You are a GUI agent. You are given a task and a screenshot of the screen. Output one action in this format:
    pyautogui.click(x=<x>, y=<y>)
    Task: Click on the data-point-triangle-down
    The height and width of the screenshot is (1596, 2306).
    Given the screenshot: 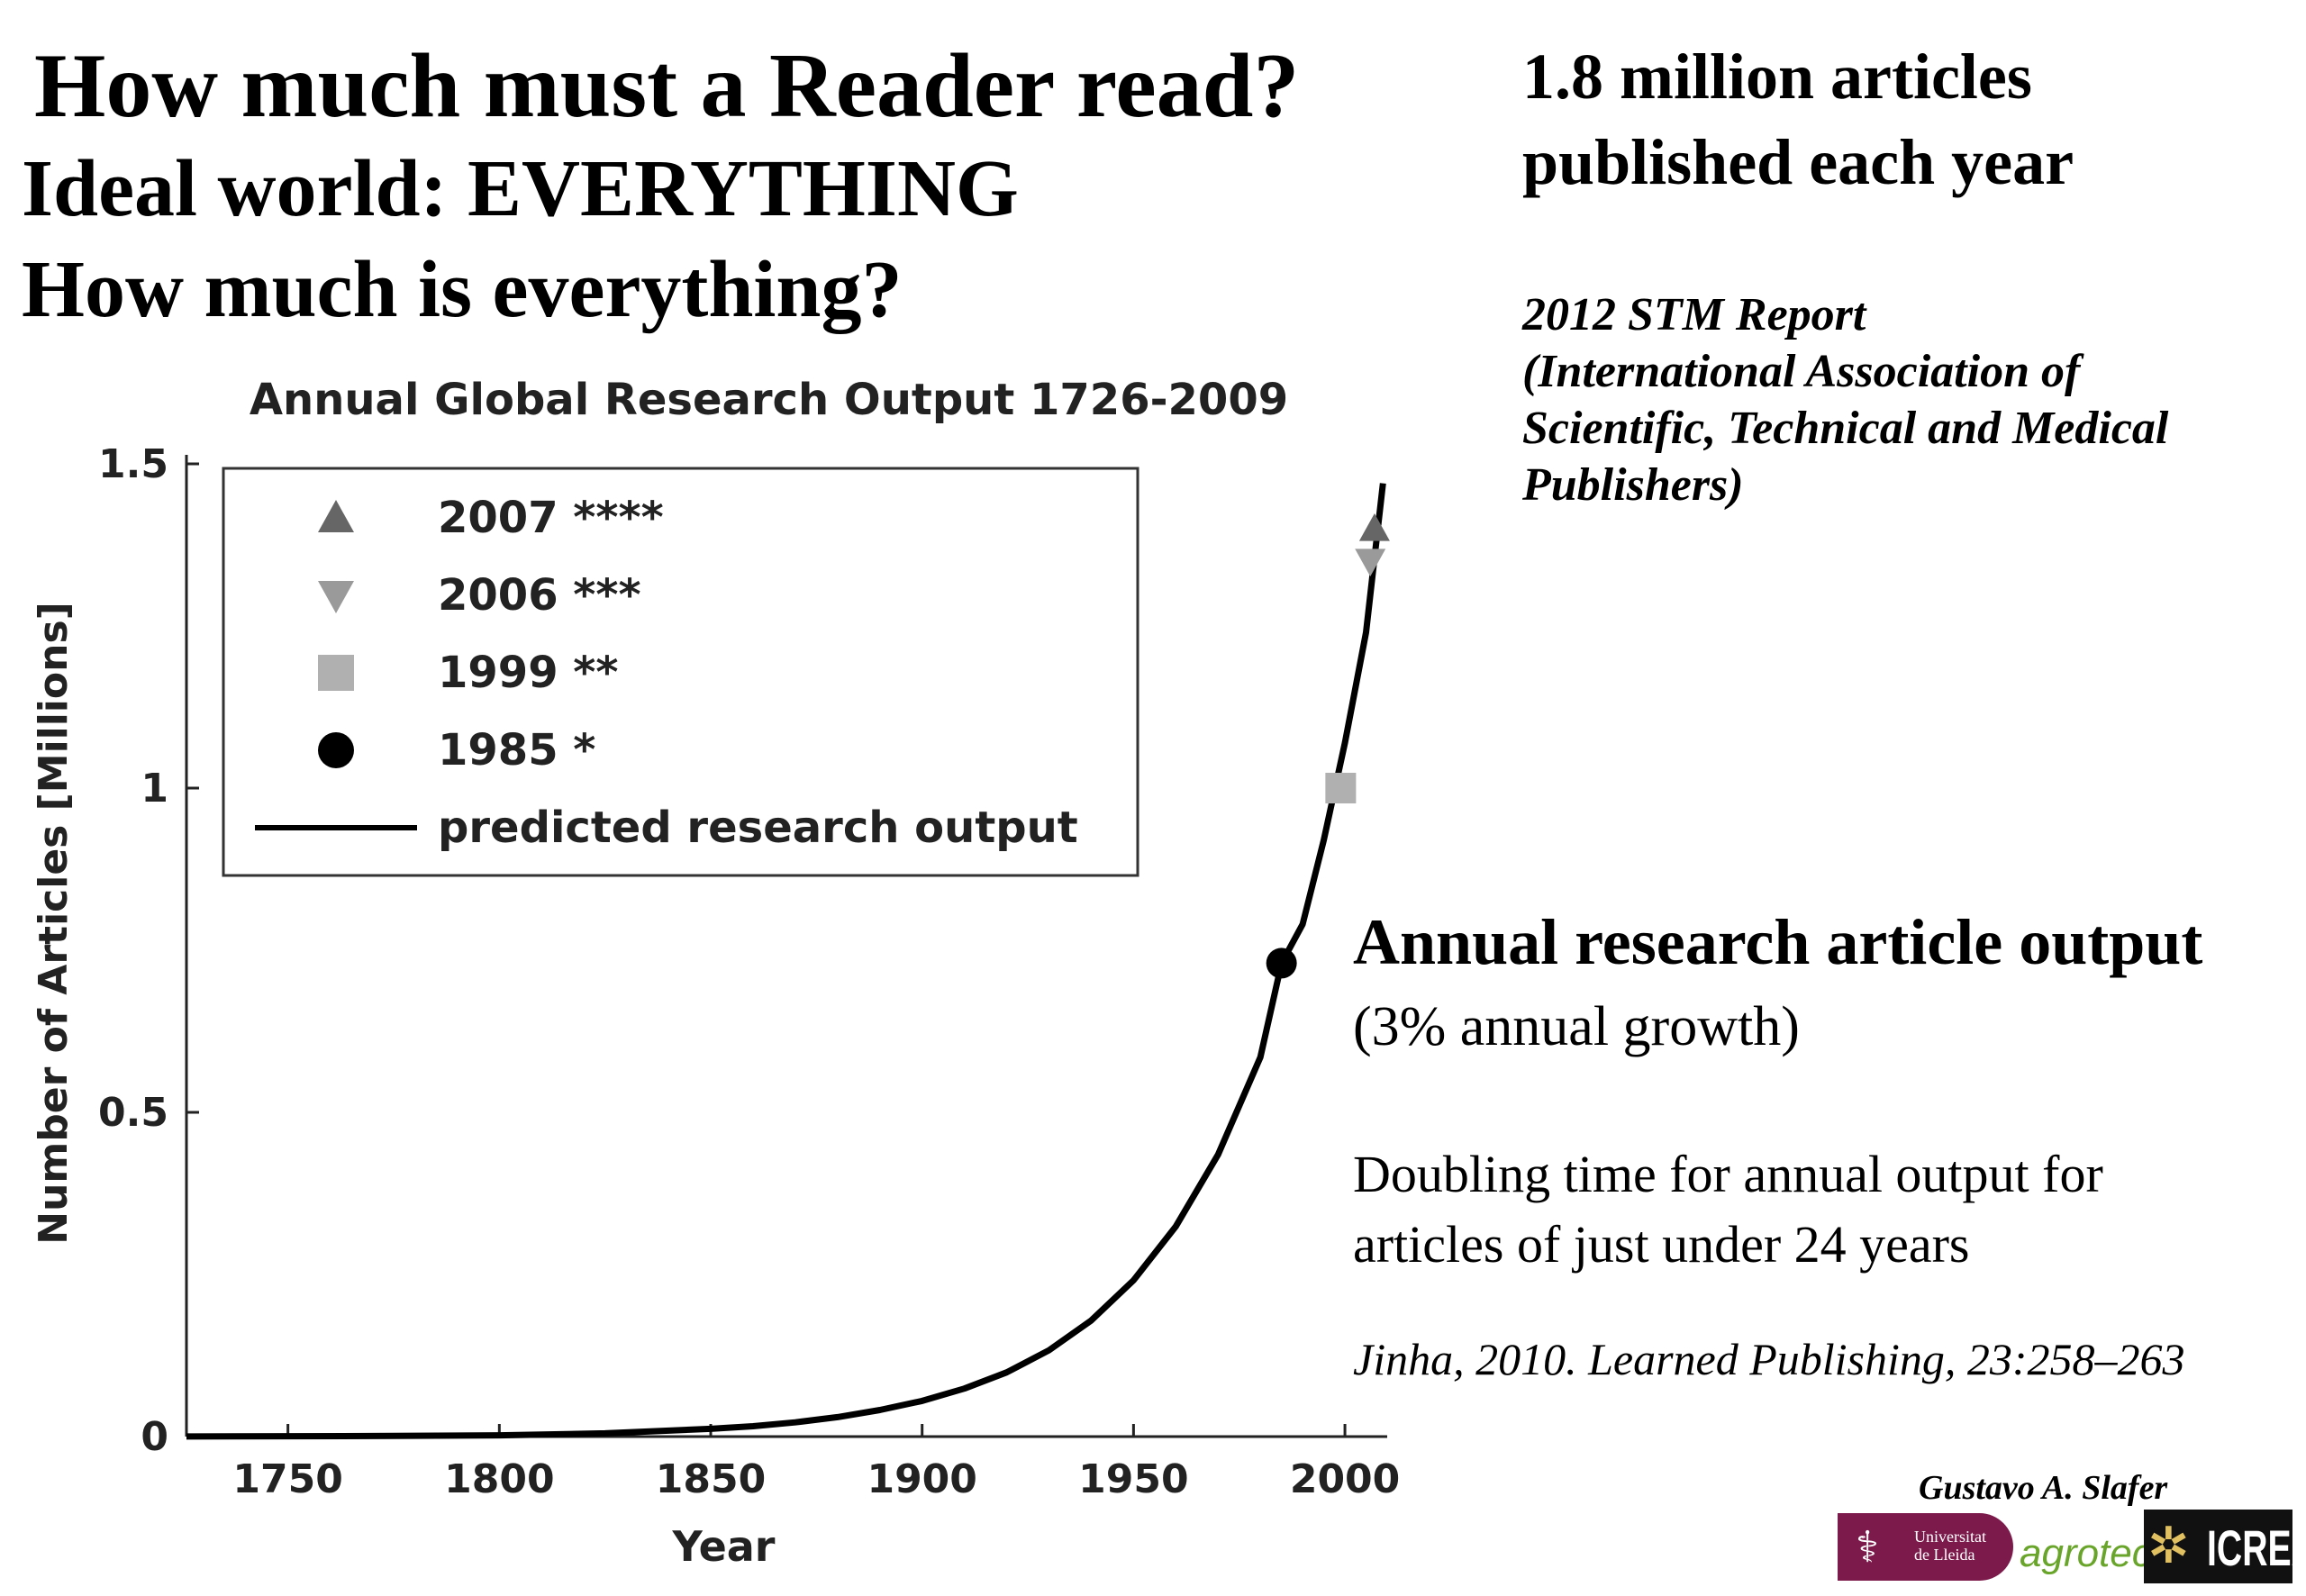 What is the action you would take?
    pyautogui.click(x=1370, y=562)
    